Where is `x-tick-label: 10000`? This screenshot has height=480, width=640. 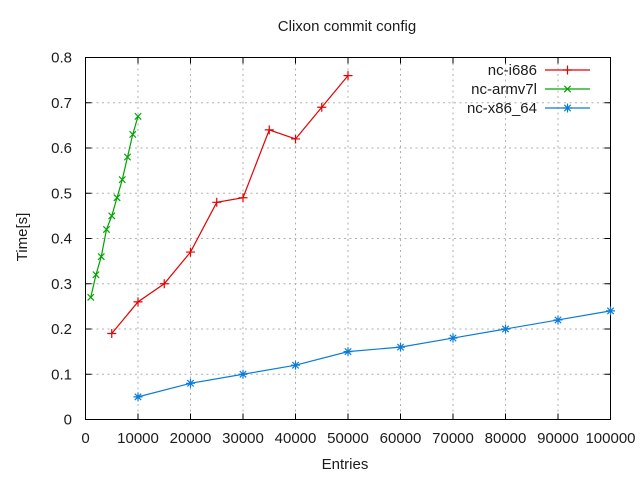 x-tick-label: 10000 is located at coordinates (138, 438).